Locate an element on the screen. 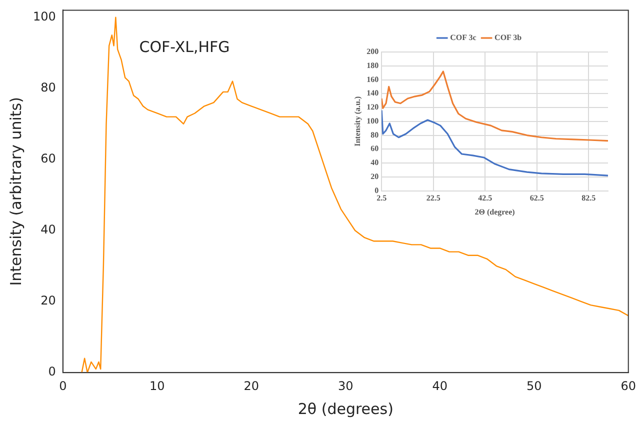 The height and width of the screenshot is (423, 639). annotation: COF-XL,HFG is located at coordinates (184, 47).